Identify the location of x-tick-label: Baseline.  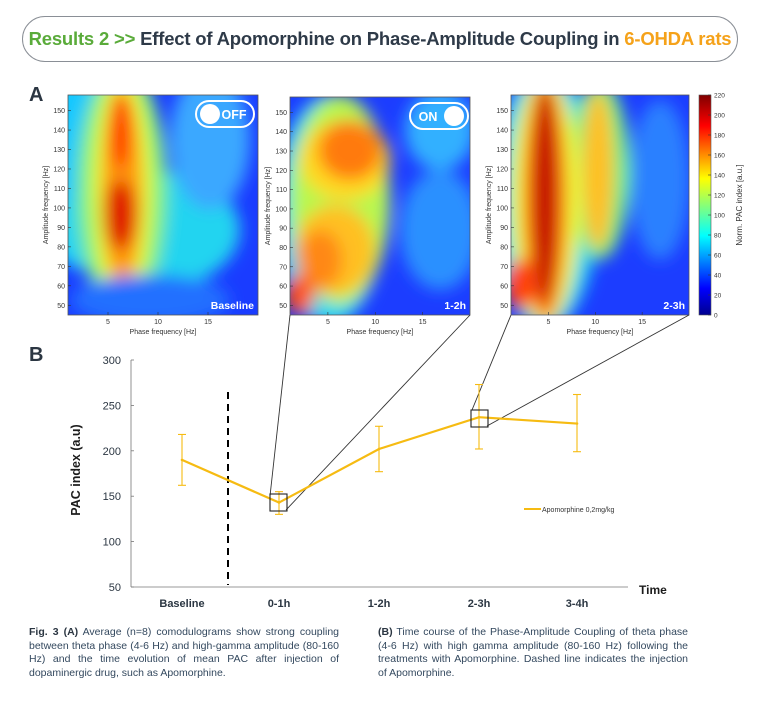
(181, 604).